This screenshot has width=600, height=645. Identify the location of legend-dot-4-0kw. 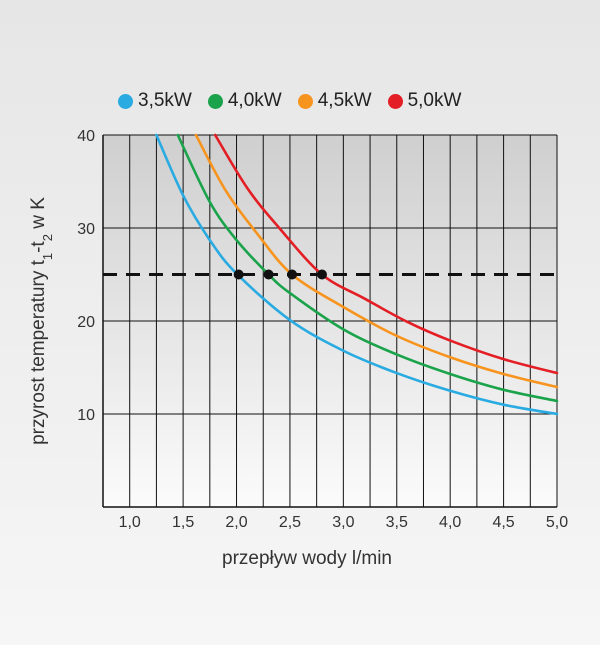
(215, 101).